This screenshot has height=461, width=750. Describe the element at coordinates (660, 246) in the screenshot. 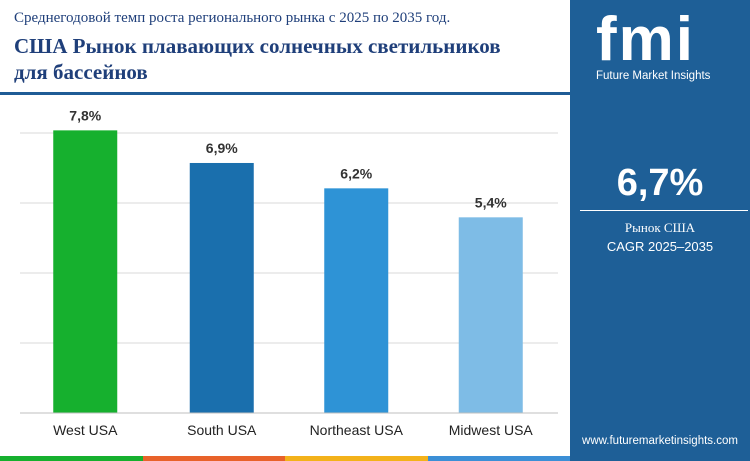

I see `kpi-label-cagr: CAGR 2025–2035` at that location.